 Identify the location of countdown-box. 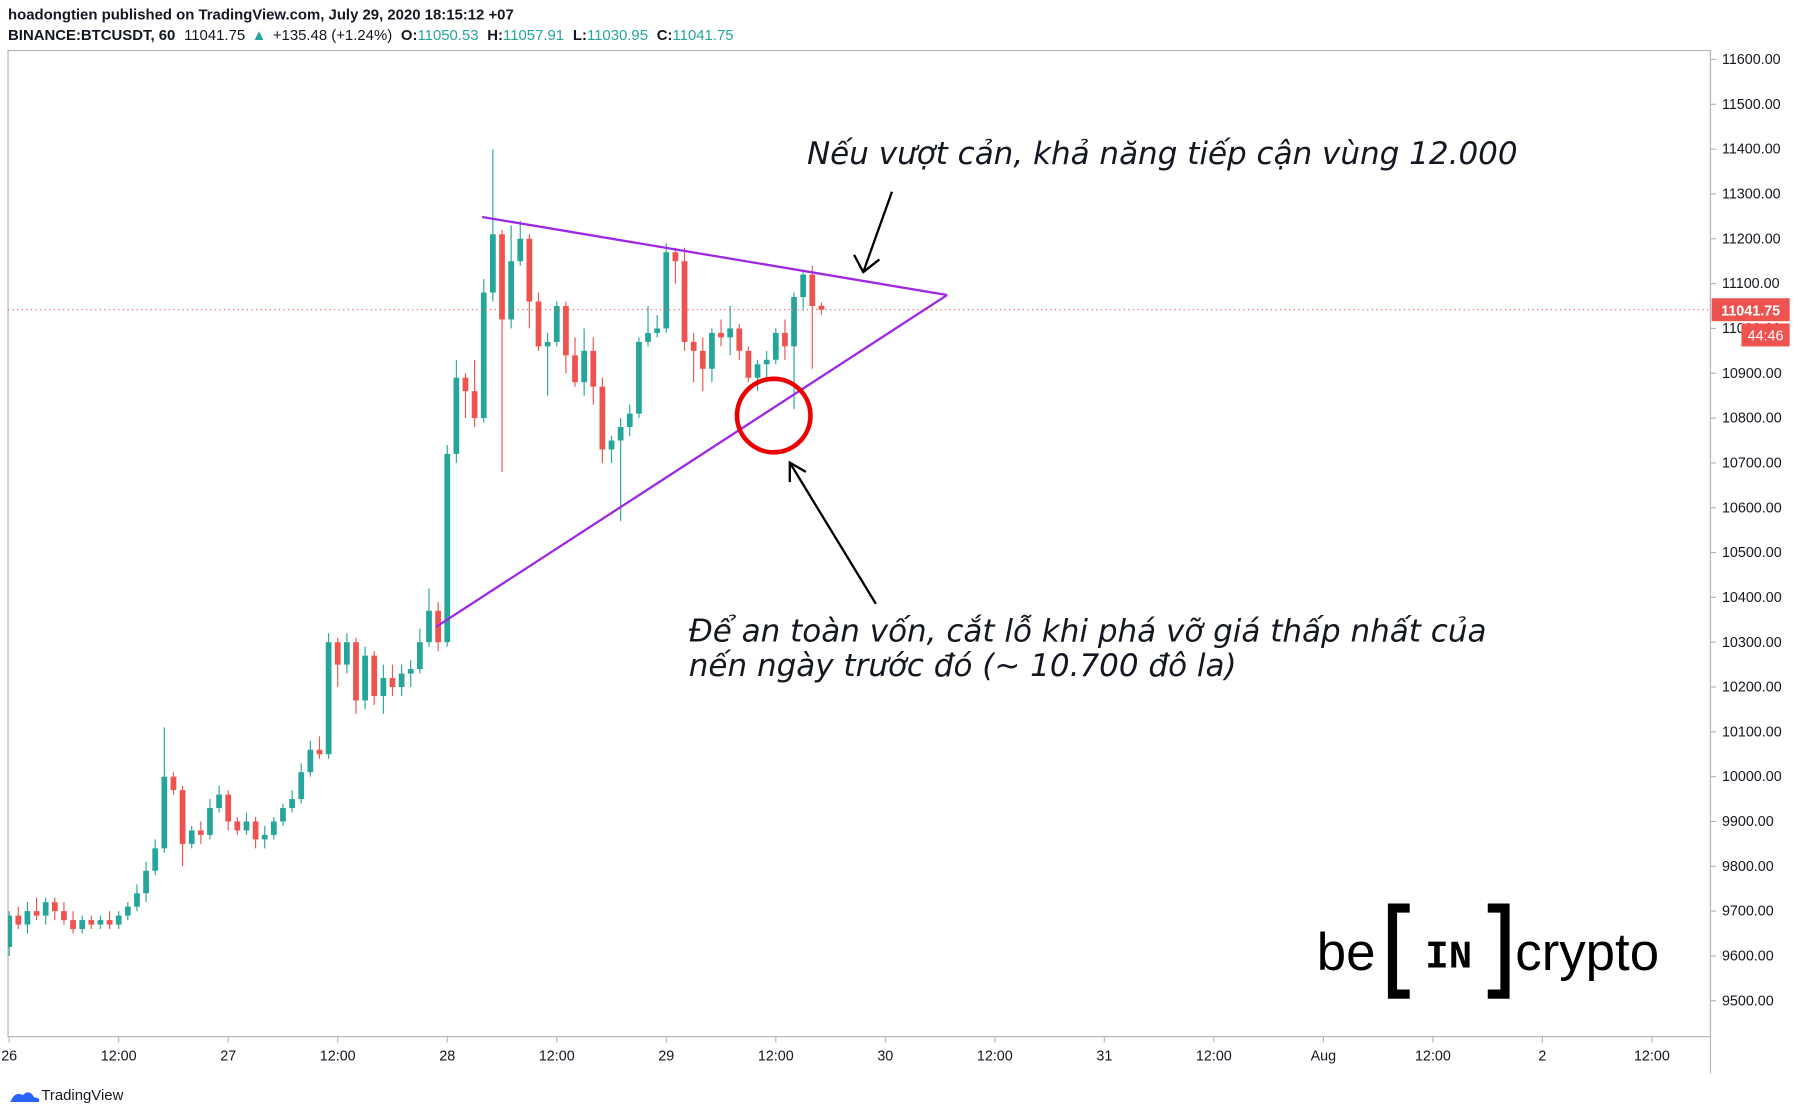
(1765, 335).